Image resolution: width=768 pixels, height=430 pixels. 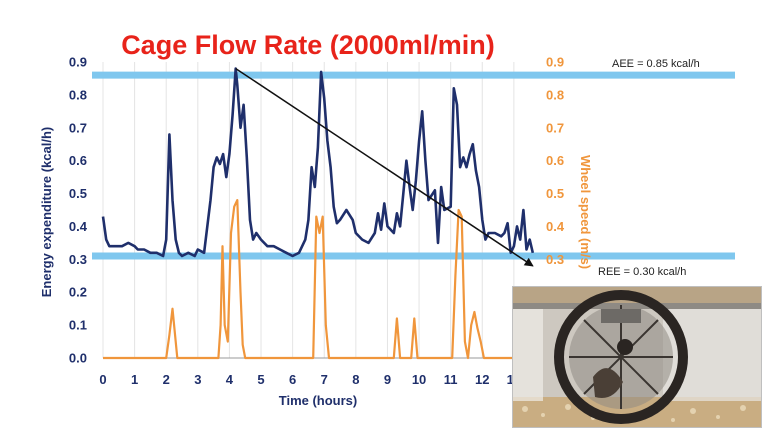 What do you see at coordinates (419, 379) in the screenshot?
I see `x-tick-label: 10` at bounding box center [419, 379].